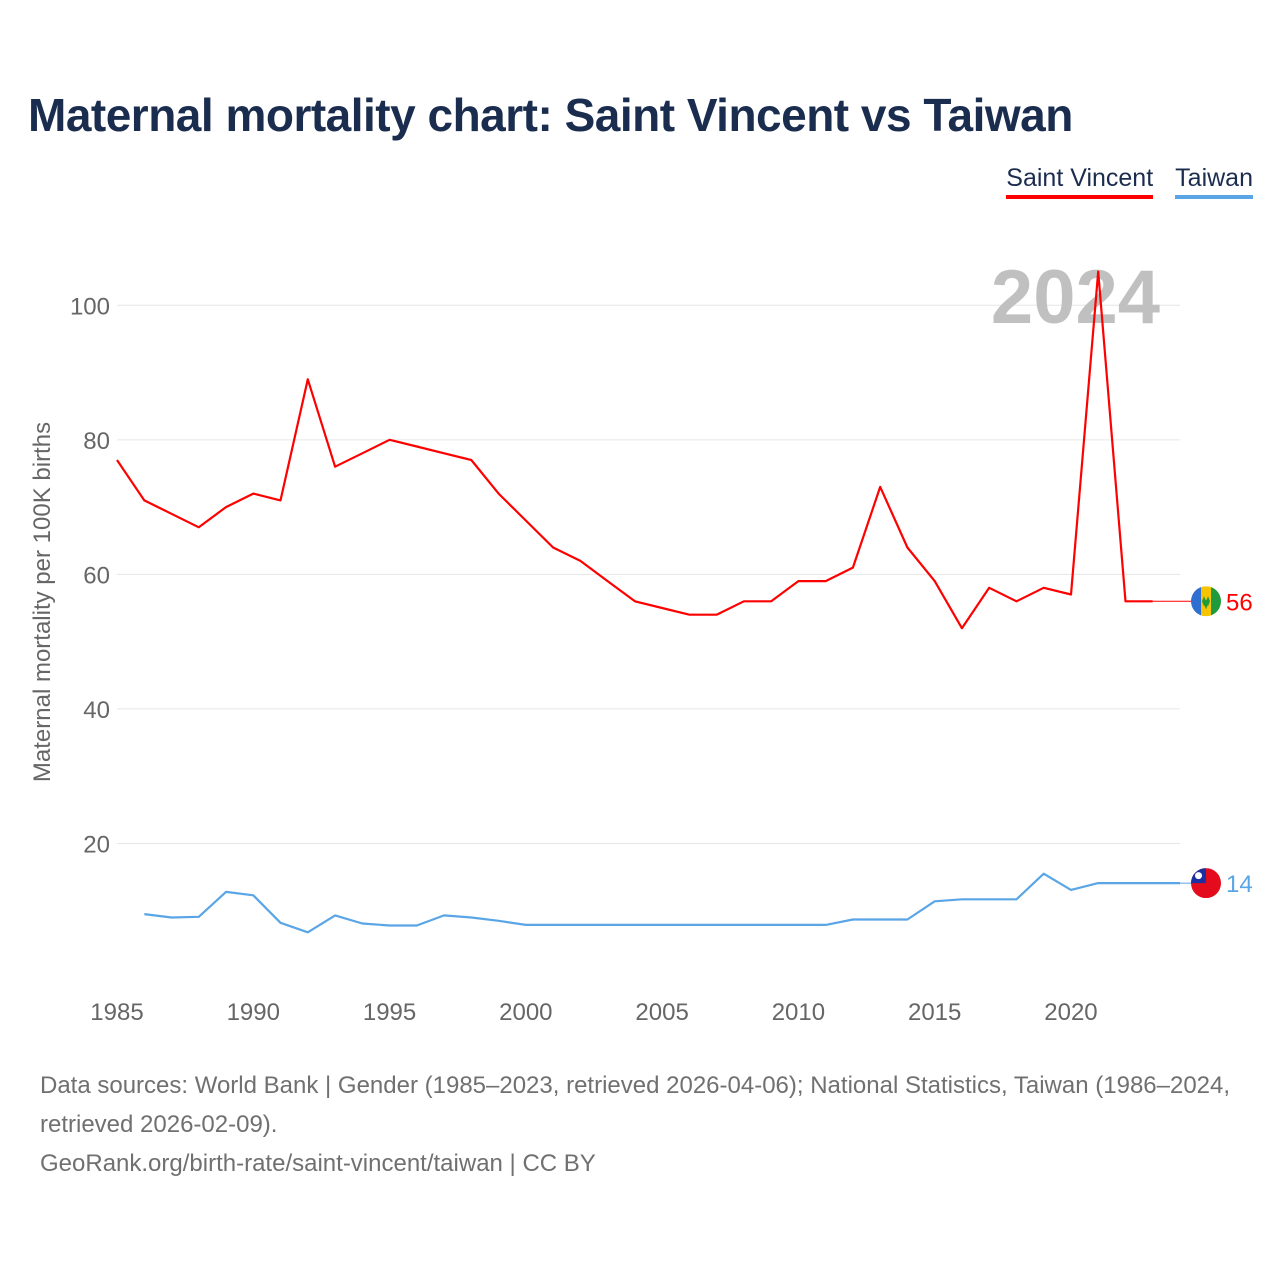 Image resolution: width=1280 pixels, height=1280 pixels. Describe the element at coordinates (1080, 181) in the screenshot. I see `legend-saint-vincent: Saint Vincent` at that location.